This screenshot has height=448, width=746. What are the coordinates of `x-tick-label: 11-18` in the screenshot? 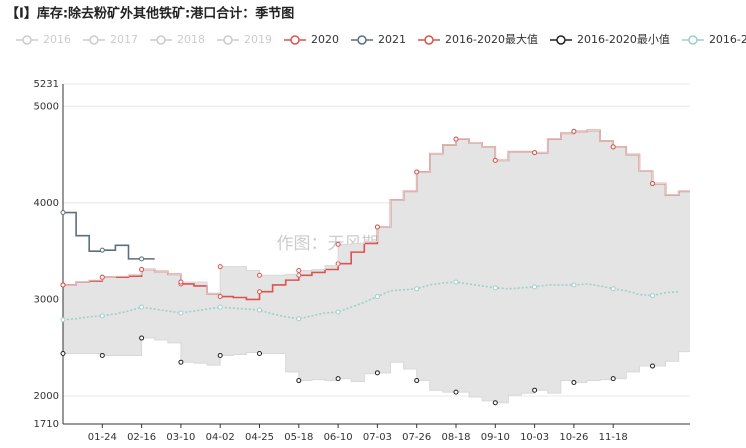 It's located at (613, 437).